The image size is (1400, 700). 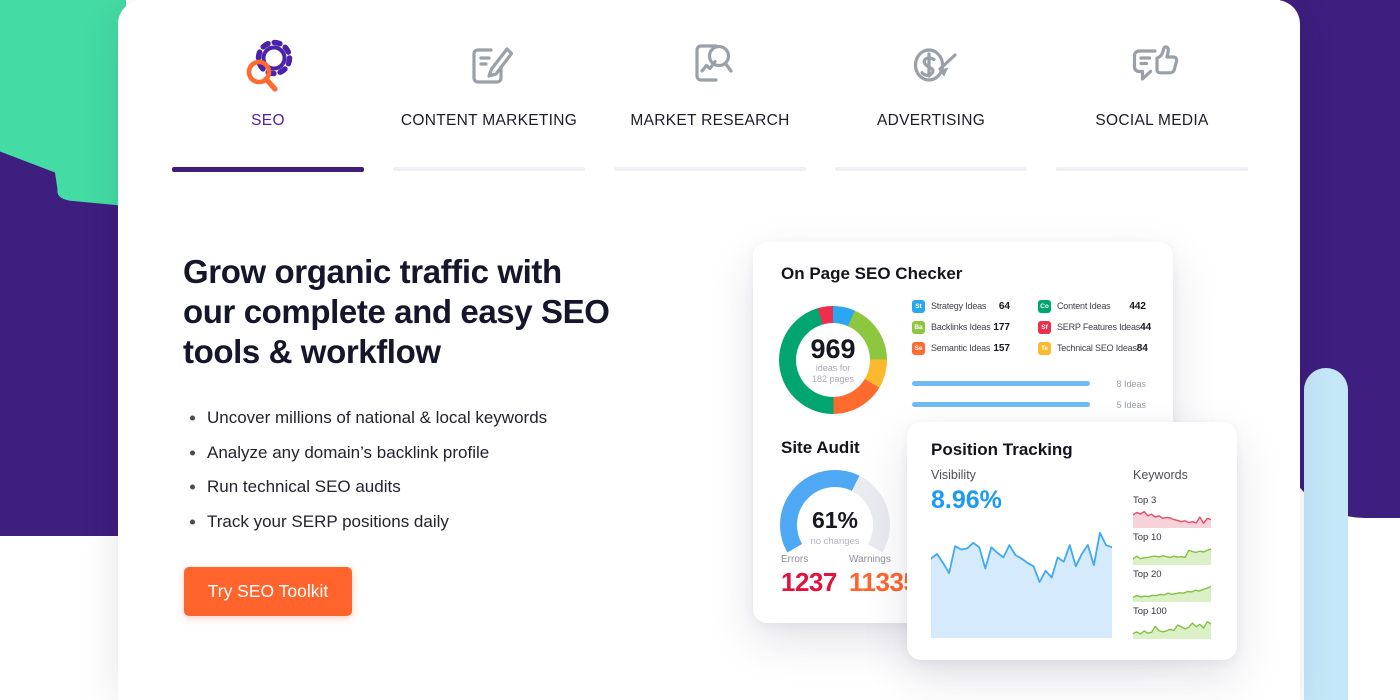 I want to click on legend-row: Se Semantic Ideas 157, so click(x=961, y=348).